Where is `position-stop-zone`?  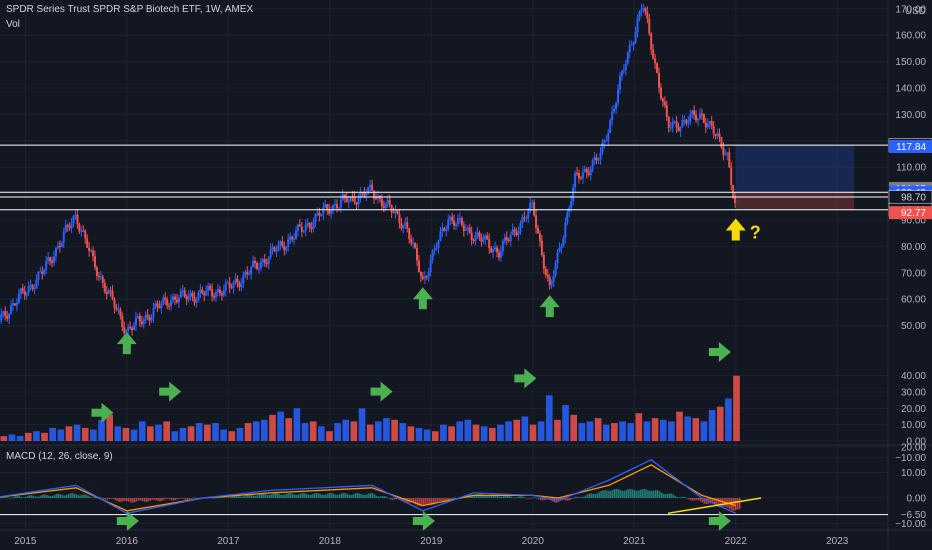 position-stop-zone is located at coordinates (795, 201).